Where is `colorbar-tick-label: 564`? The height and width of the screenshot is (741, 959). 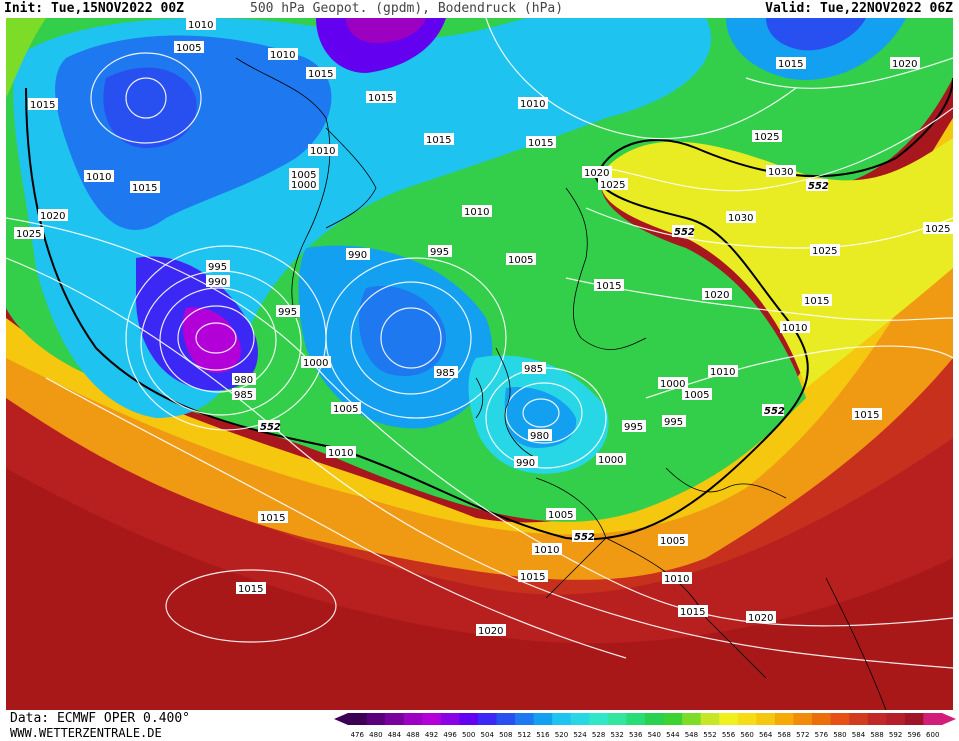
colorbar-tick-label: 564 is located at coordinates (766, 735).